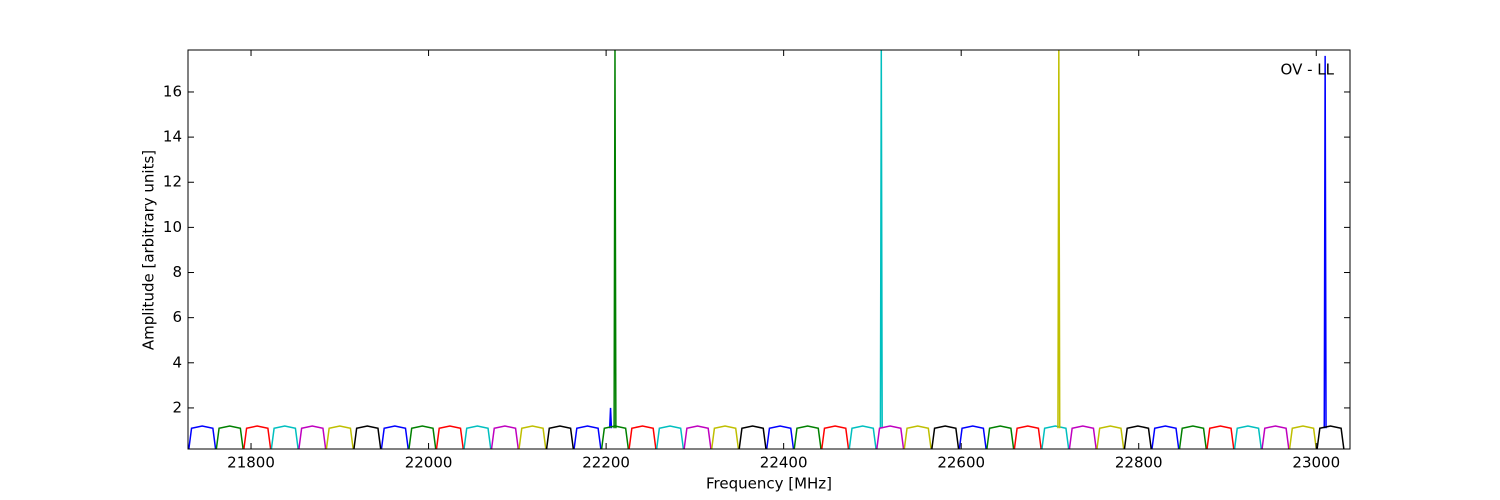 The height and width of the screenshot is (500, 1500). Describe the element at coordinates (606, 463) in the screenshot. I see `x-tick-label: 22200` at that location.